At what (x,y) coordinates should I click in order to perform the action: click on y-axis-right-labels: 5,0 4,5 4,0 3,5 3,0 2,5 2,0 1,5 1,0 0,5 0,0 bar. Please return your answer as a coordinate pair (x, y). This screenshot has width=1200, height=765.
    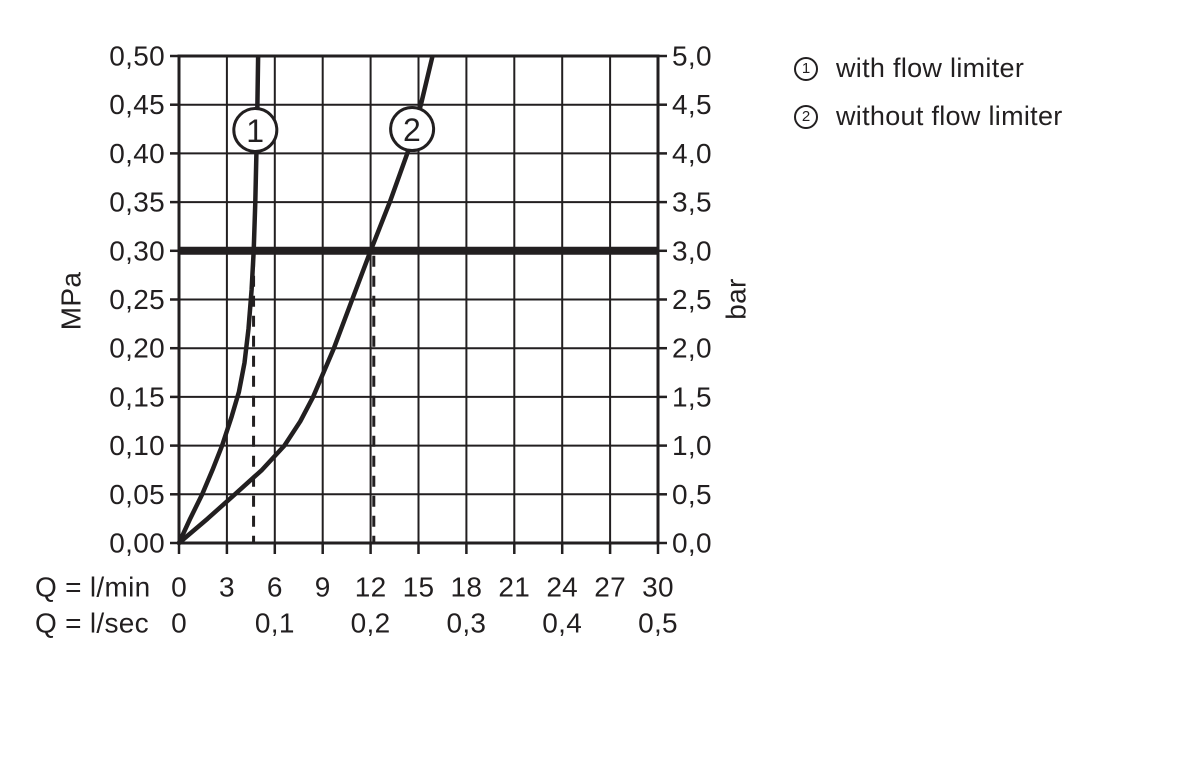
    Looking at the image, I should click on (712, 300).